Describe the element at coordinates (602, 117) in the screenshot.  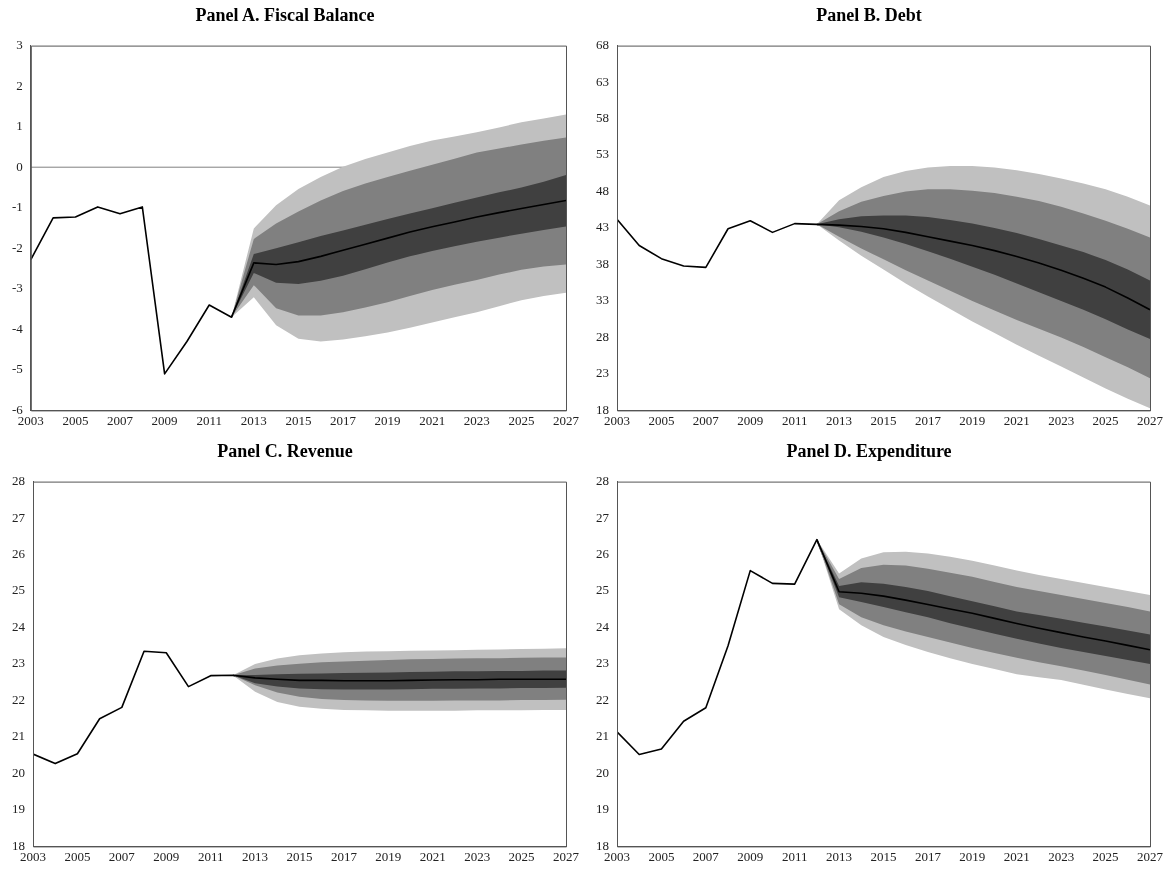
I see `y-tick-label: 58` at that location.